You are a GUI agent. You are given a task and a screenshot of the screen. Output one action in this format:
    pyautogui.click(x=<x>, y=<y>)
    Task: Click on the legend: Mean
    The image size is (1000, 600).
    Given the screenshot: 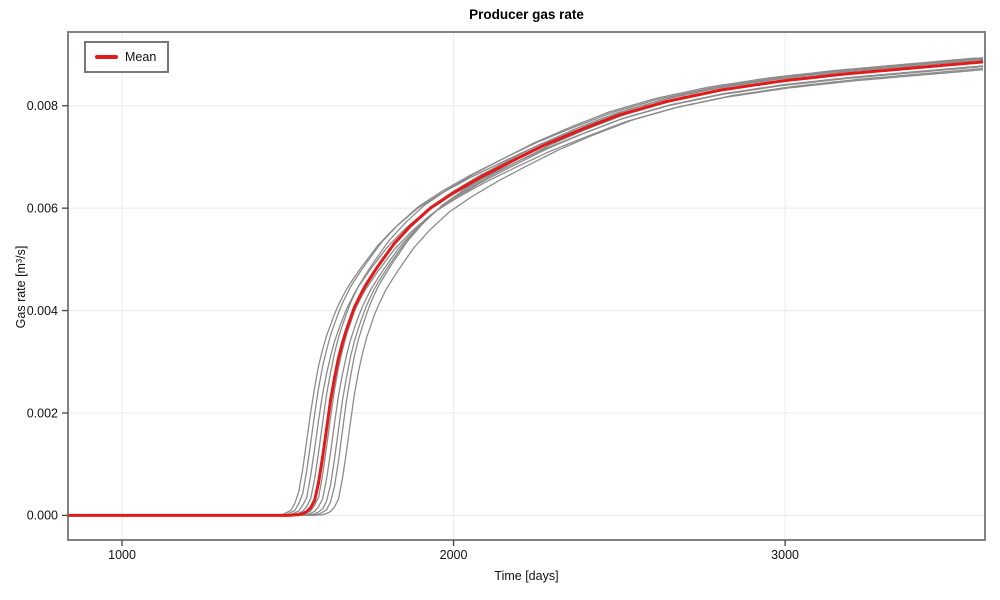 What is the action you would take?
    pyautogui.click(x=127, y=57)
    